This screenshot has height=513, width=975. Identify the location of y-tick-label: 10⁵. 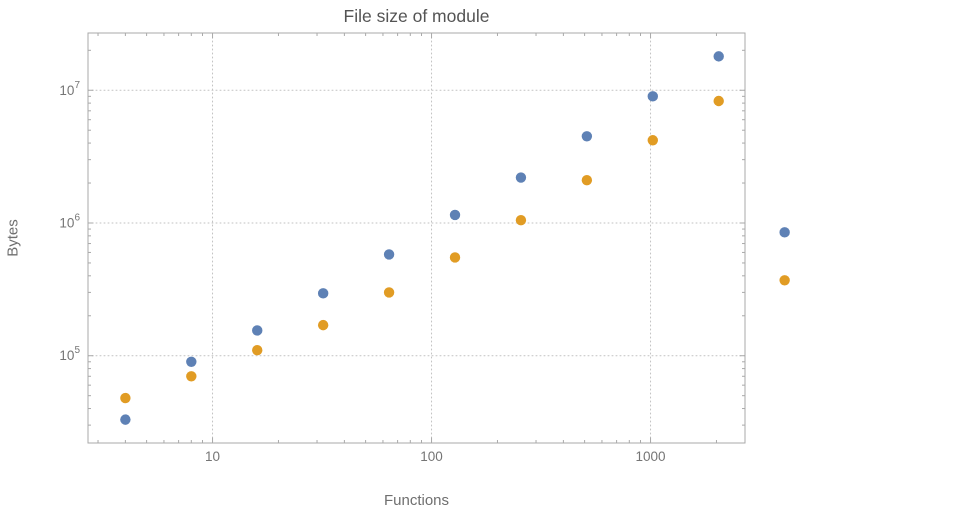
(69, 354).